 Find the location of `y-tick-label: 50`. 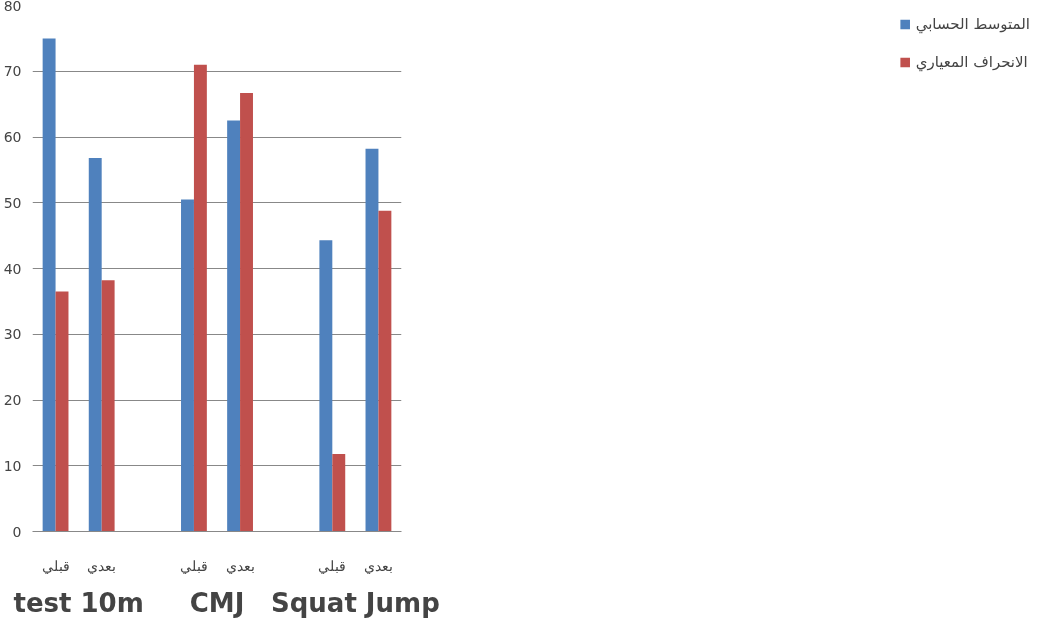

y-tick-label: 50 is located at coordinates (12, 202).